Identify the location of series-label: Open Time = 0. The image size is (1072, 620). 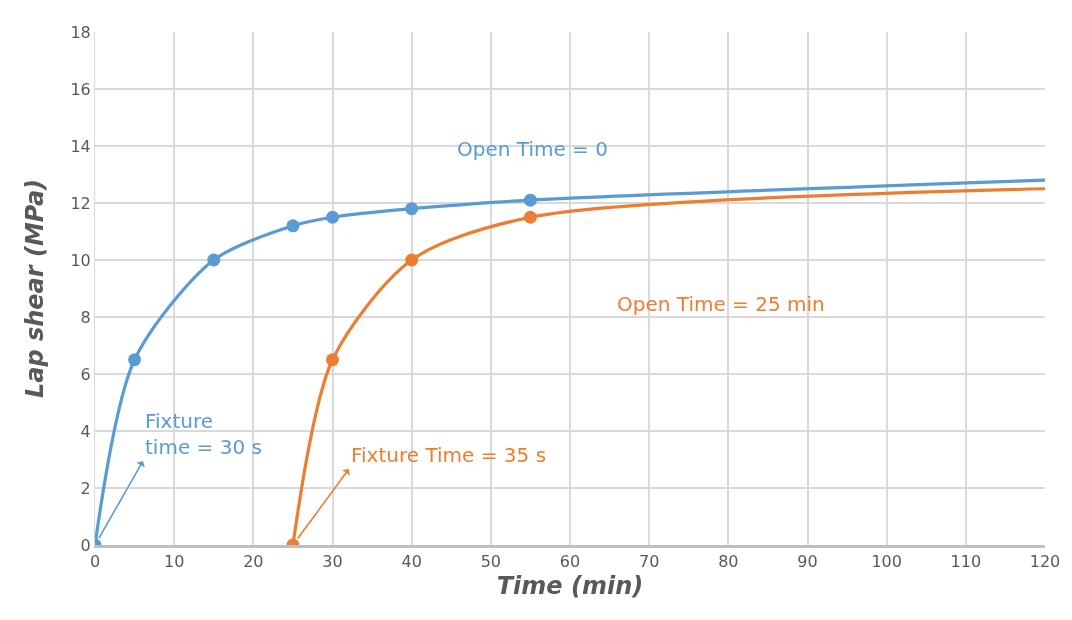
(532, 149).